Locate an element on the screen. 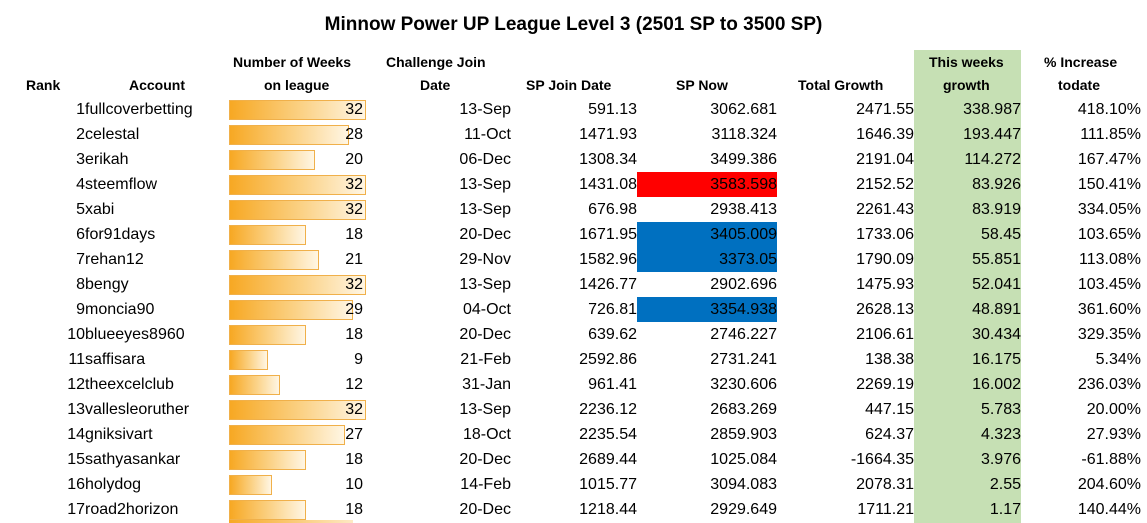 The width and height of the screenshot is (1147, 523). account-cell: holydog is located at coordinates (113, 484).